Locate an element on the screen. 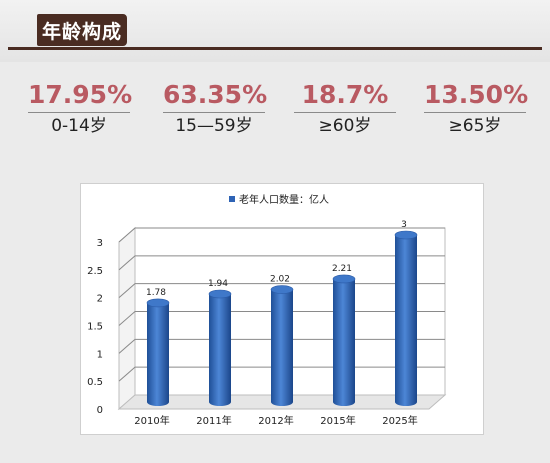 Image resolution: width=550 pixels, height=463 pixels. stat-age-60-plus: 18.7% ≥60岁 is located at coordinates (345, 109).